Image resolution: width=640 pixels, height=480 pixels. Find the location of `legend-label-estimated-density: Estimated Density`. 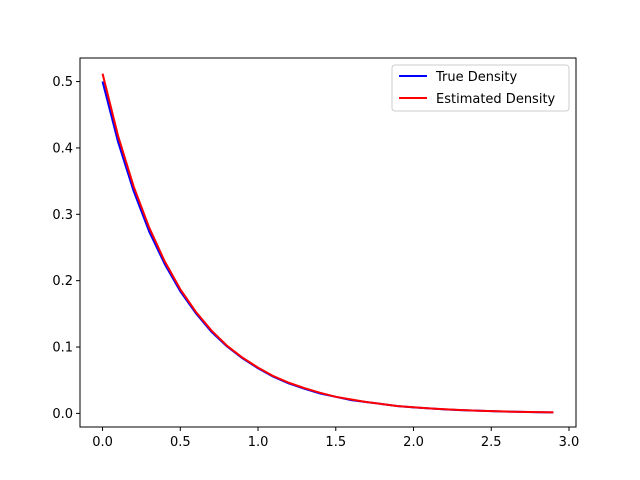

legend-label-estimated-density: Estimated Density is located at coordinates (496, 99).